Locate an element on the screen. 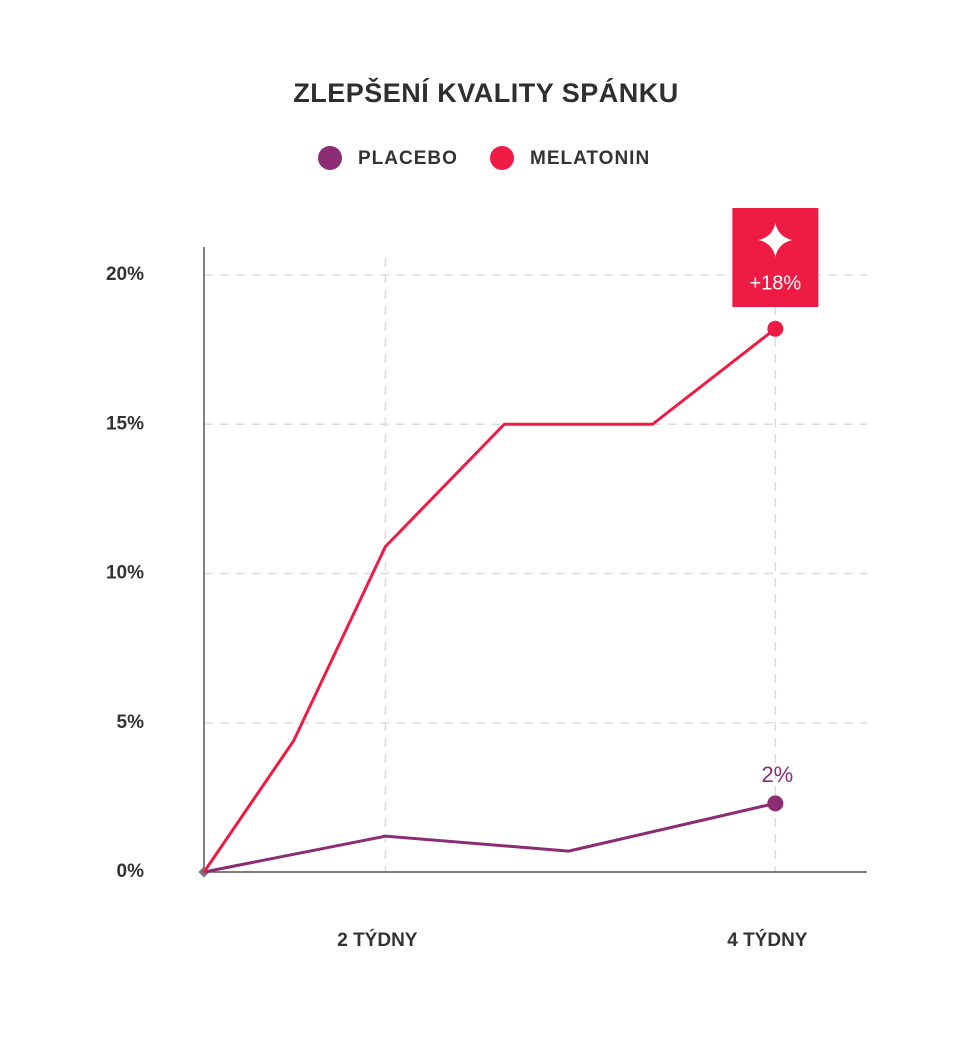  y-tick-label: 10% is located at coordinates (125, 573).